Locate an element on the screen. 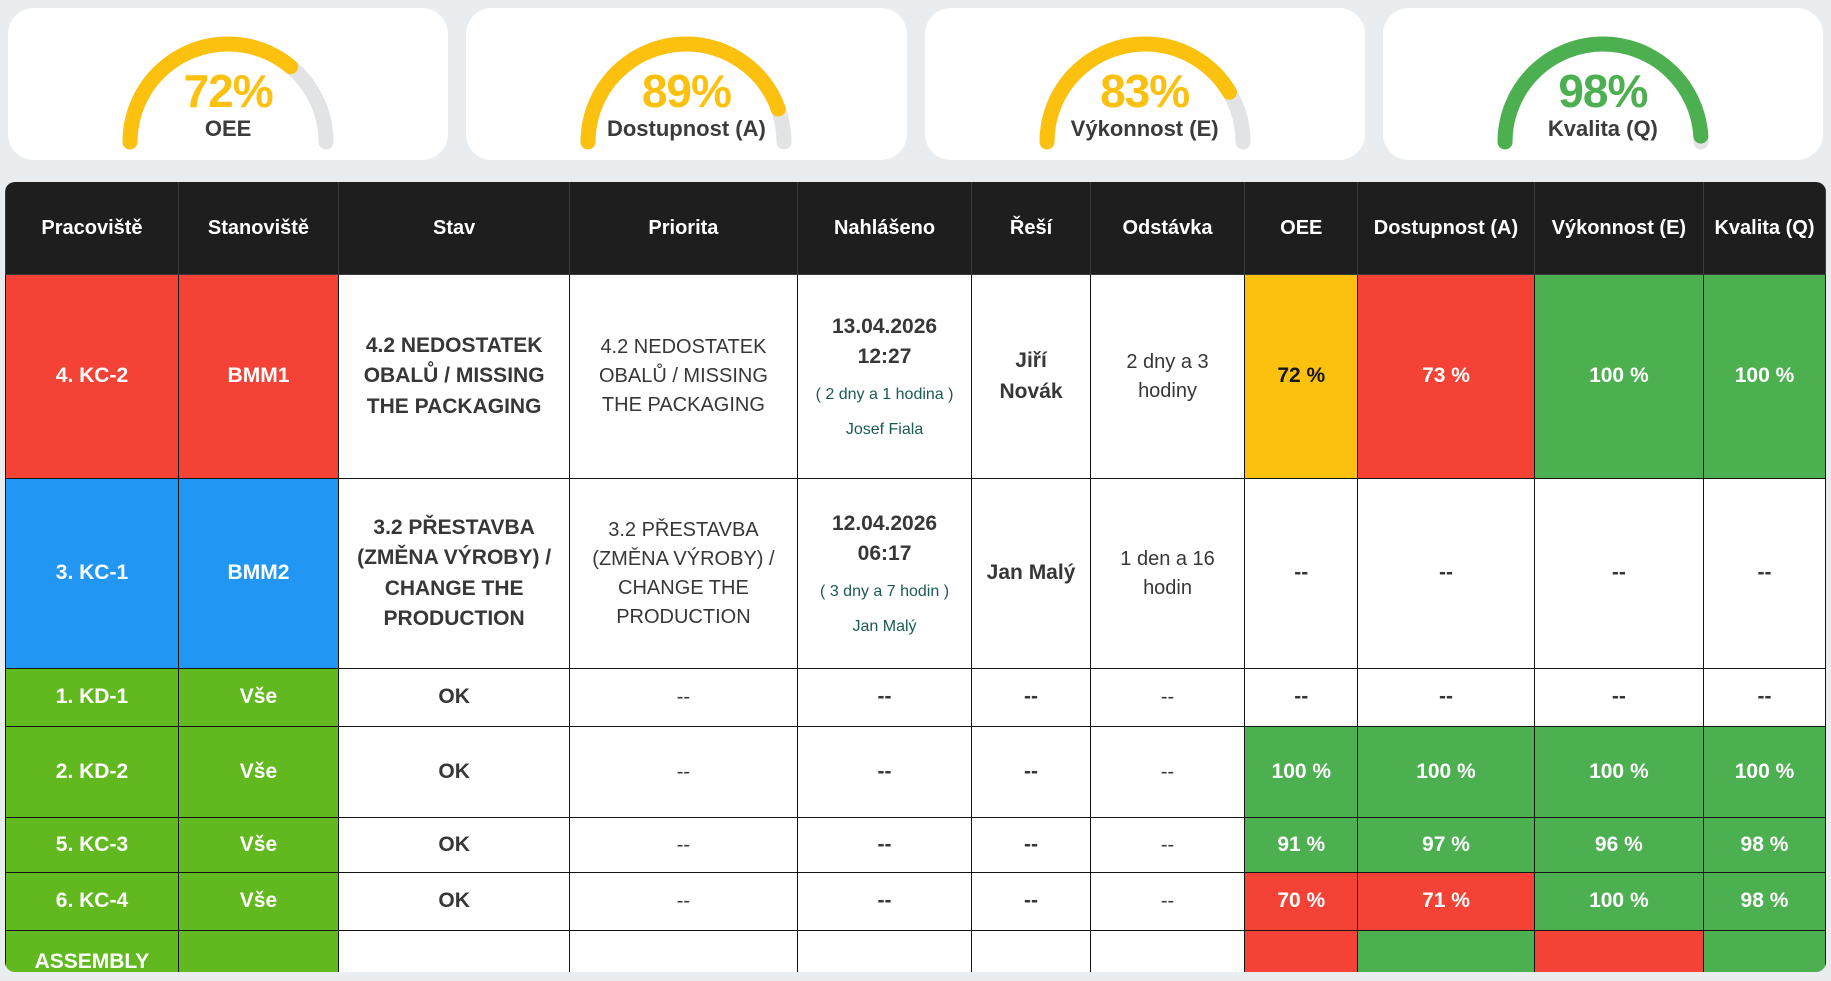 This screenshot has height=981, width=1831. gauge-kvalita: 98% Kvalita (Q) is located at coordinates (1603, 85).